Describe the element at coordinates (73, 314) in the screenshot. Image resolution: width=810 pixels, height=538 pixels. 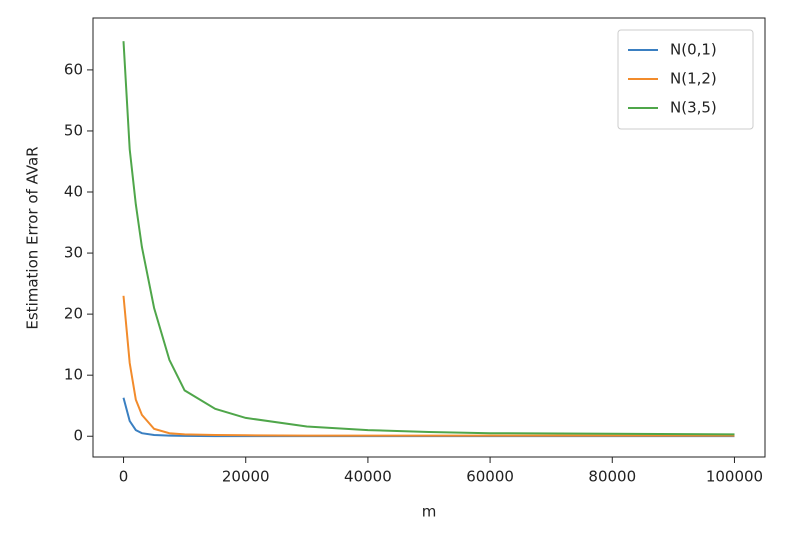
I see `y-tick-label: 20` at that location.